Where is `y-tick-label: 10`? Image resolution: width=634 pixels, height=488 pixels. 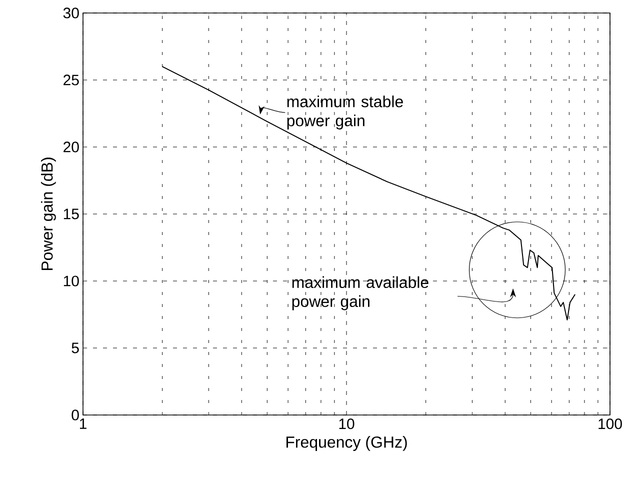
y-tick-label: 10 is located at coordinates (71, 281).